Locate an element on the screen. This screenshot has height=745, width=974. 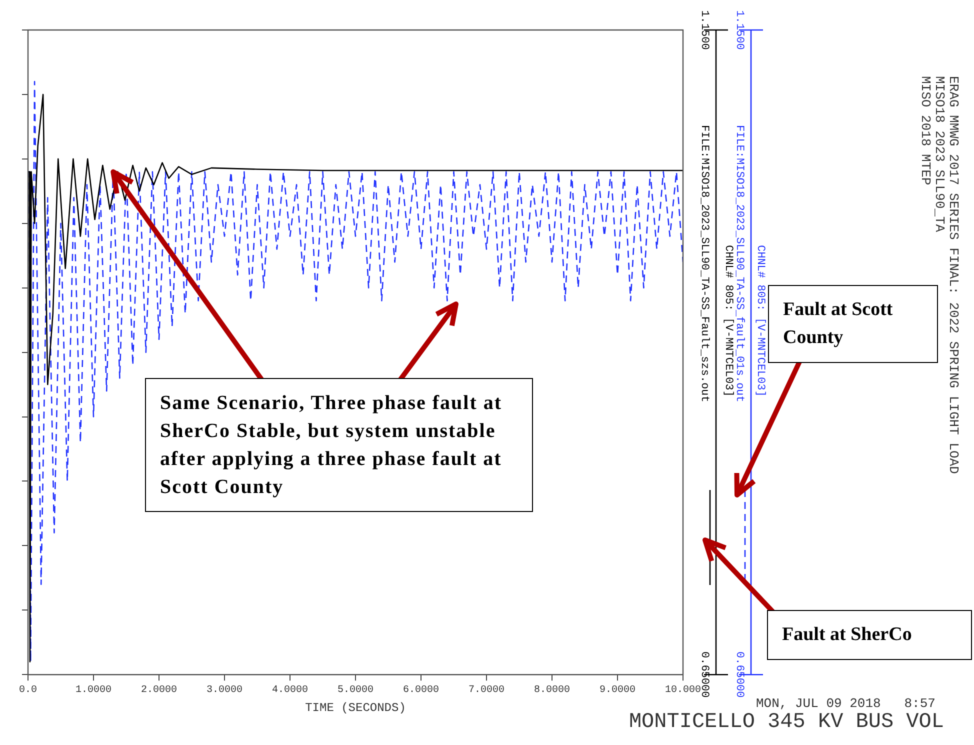
text: FILE:MISO18_2023_SLL90_TA-SS_fault_01s.out is located at coordinates (739, 263).